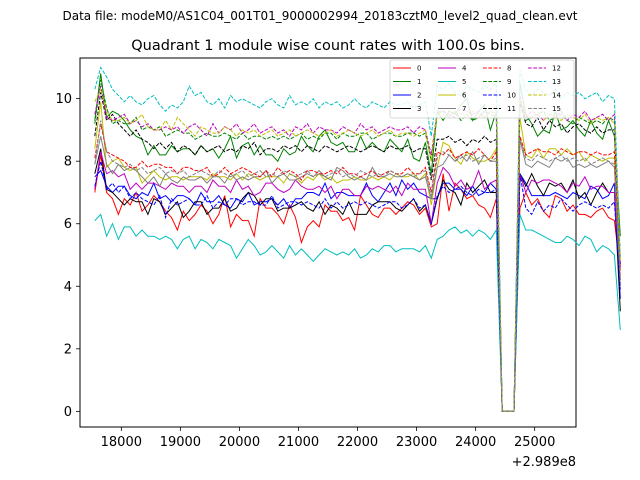  Describe the element at coordinates (482, 89) in the screenshot. I see `legend-box` at that location.